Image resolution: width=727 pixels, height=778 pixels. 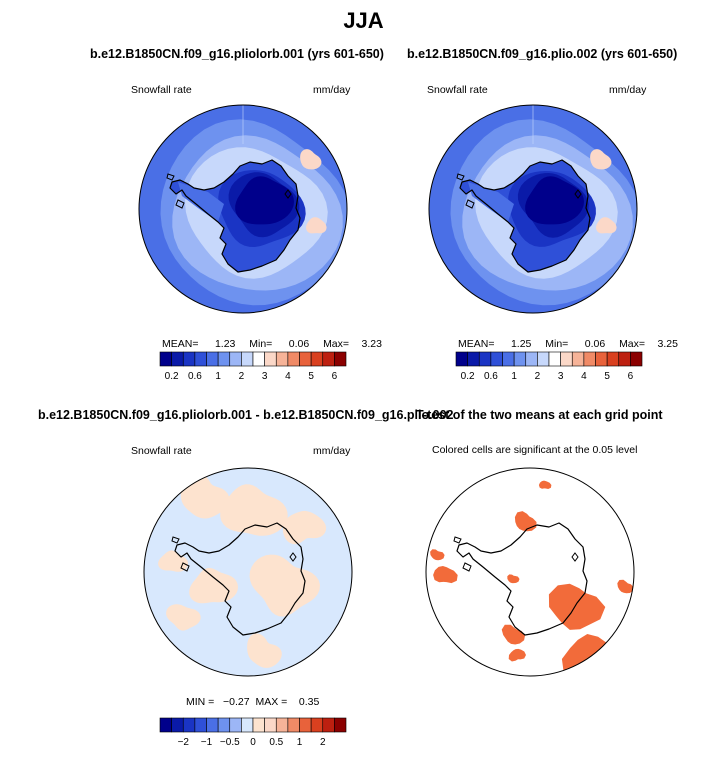 I want to click on panel3-colorbar-tick-label: 0, so click(x=253, y=742).